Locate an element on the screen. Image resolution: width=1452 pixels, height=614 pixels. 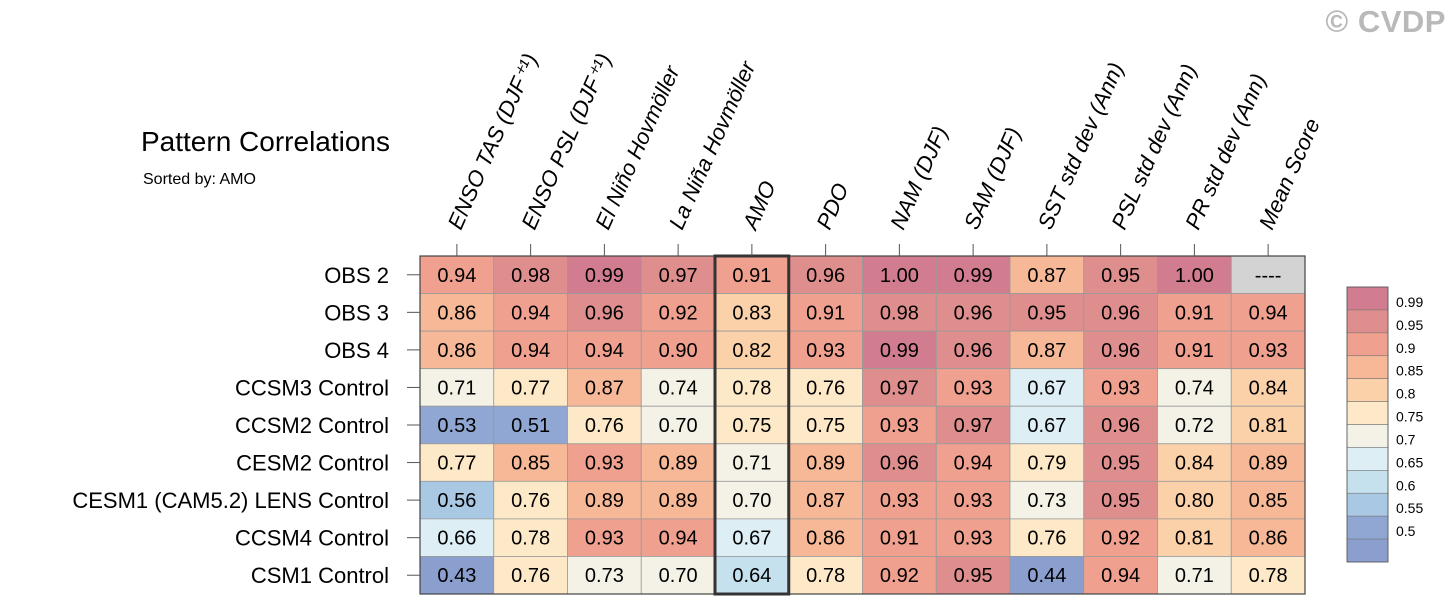
colorbar-label: 0.65 is located at coordinates (1409, 462).